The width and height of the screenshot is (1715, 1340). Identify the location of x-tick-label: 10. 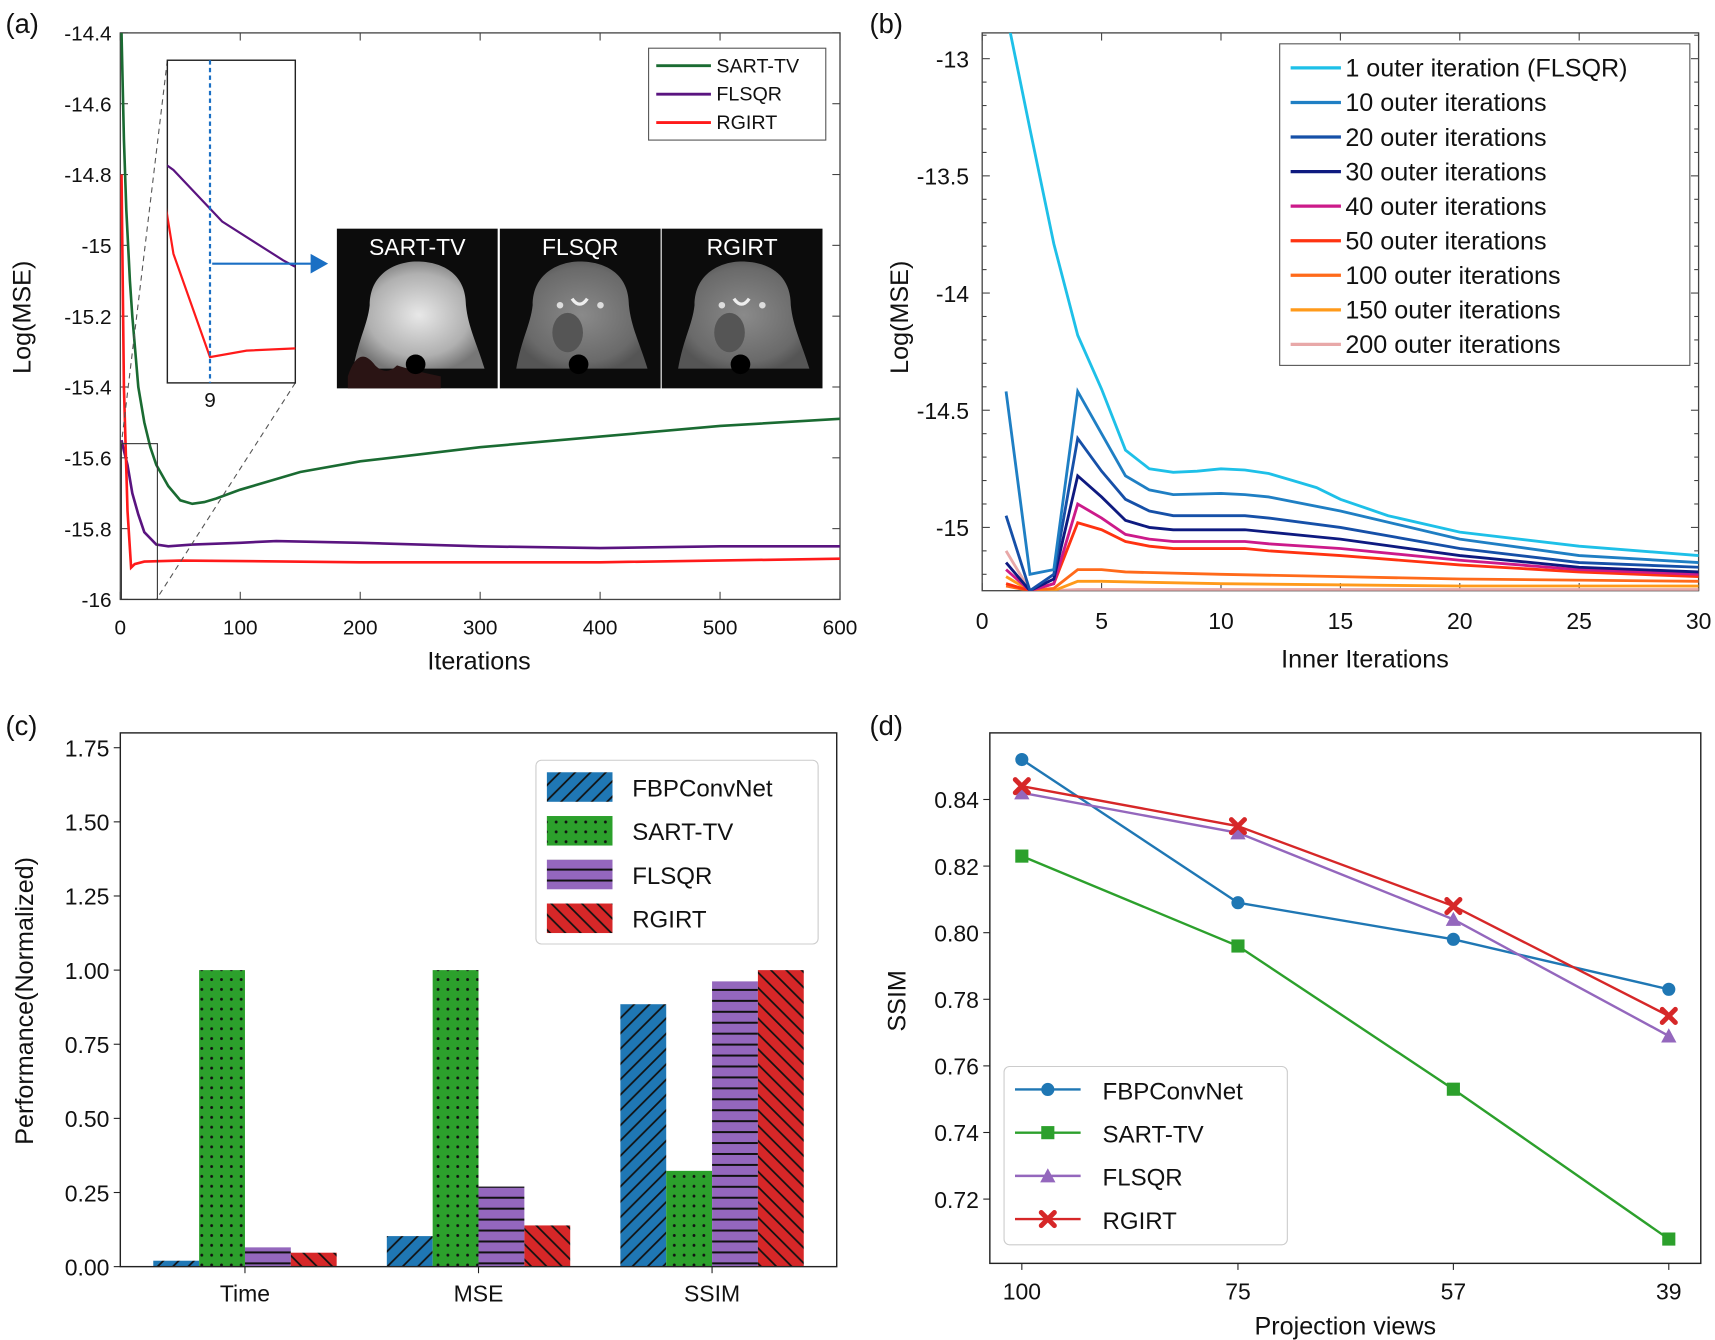
(1221, 621).